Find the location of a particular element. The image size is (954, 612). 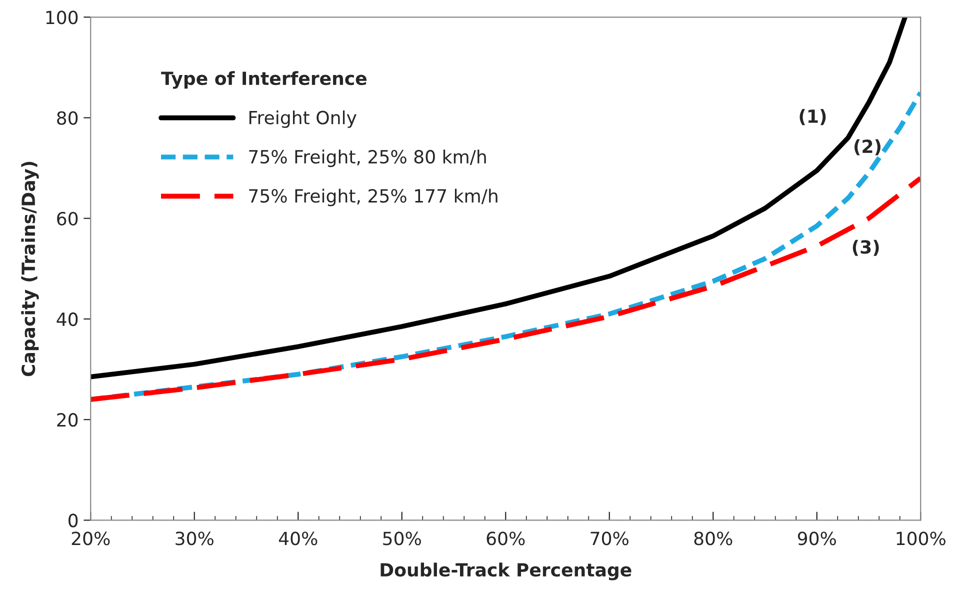

annotation: (3) is located at coordinates (865, 248).